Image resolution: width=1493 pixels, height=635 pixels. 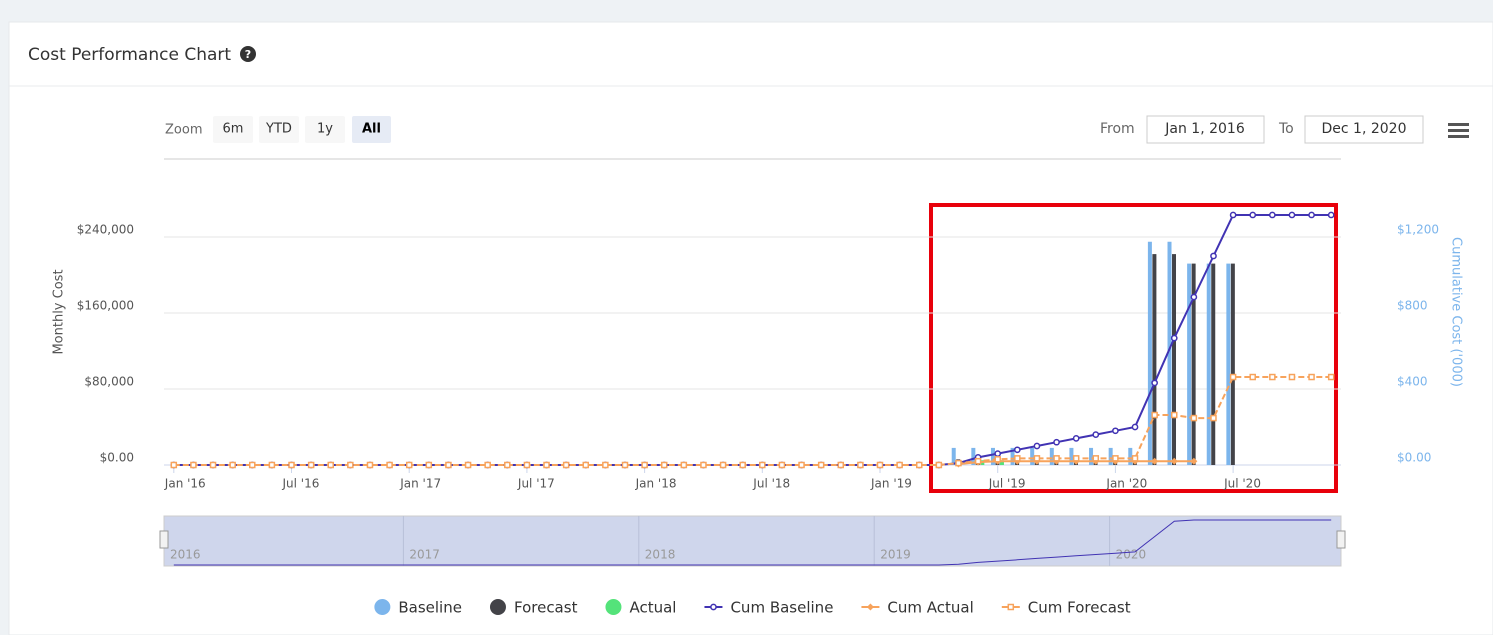 What do you see at coordinates (1126, 484) in the screenshot?
I see `x-tick-label: Jan '20` at bounding box center [1126, 484].